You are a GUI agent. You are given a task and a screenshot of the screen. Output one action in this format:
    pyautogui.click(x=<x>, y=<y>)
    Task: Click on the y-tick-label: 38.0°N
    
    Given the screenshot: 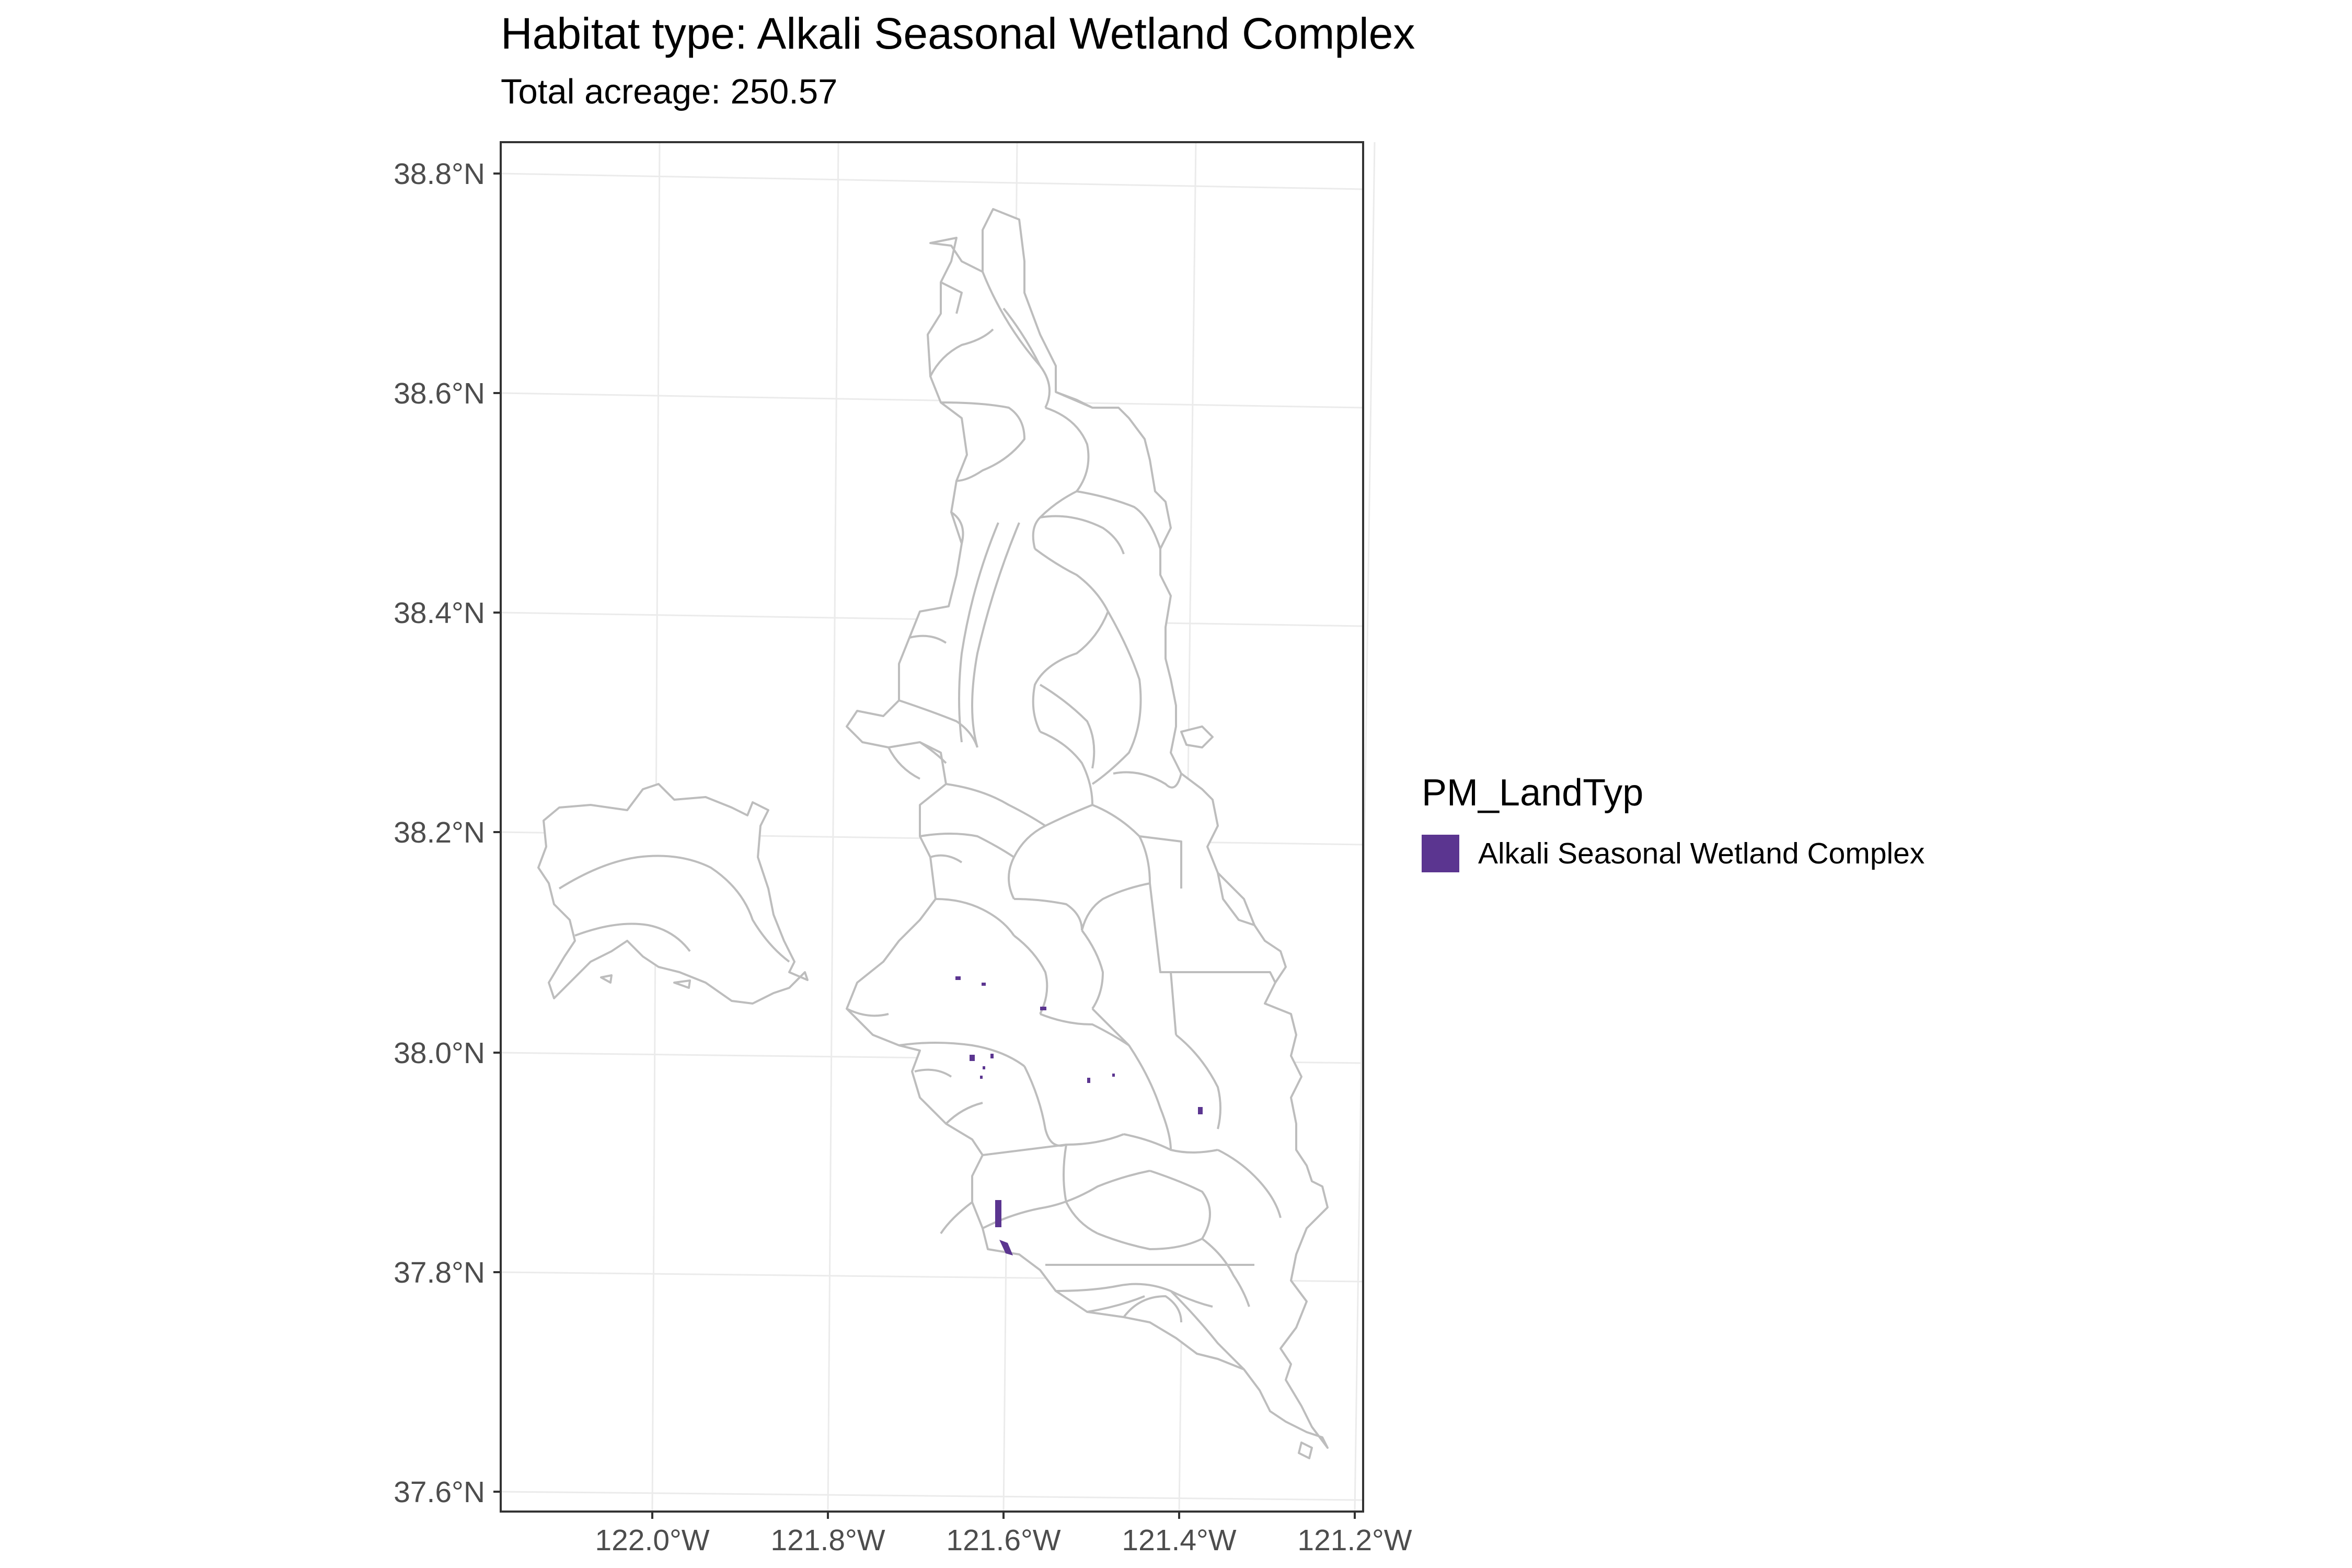 What is the action you would take?
    pyautogui.click(x=439, y=1053)
    